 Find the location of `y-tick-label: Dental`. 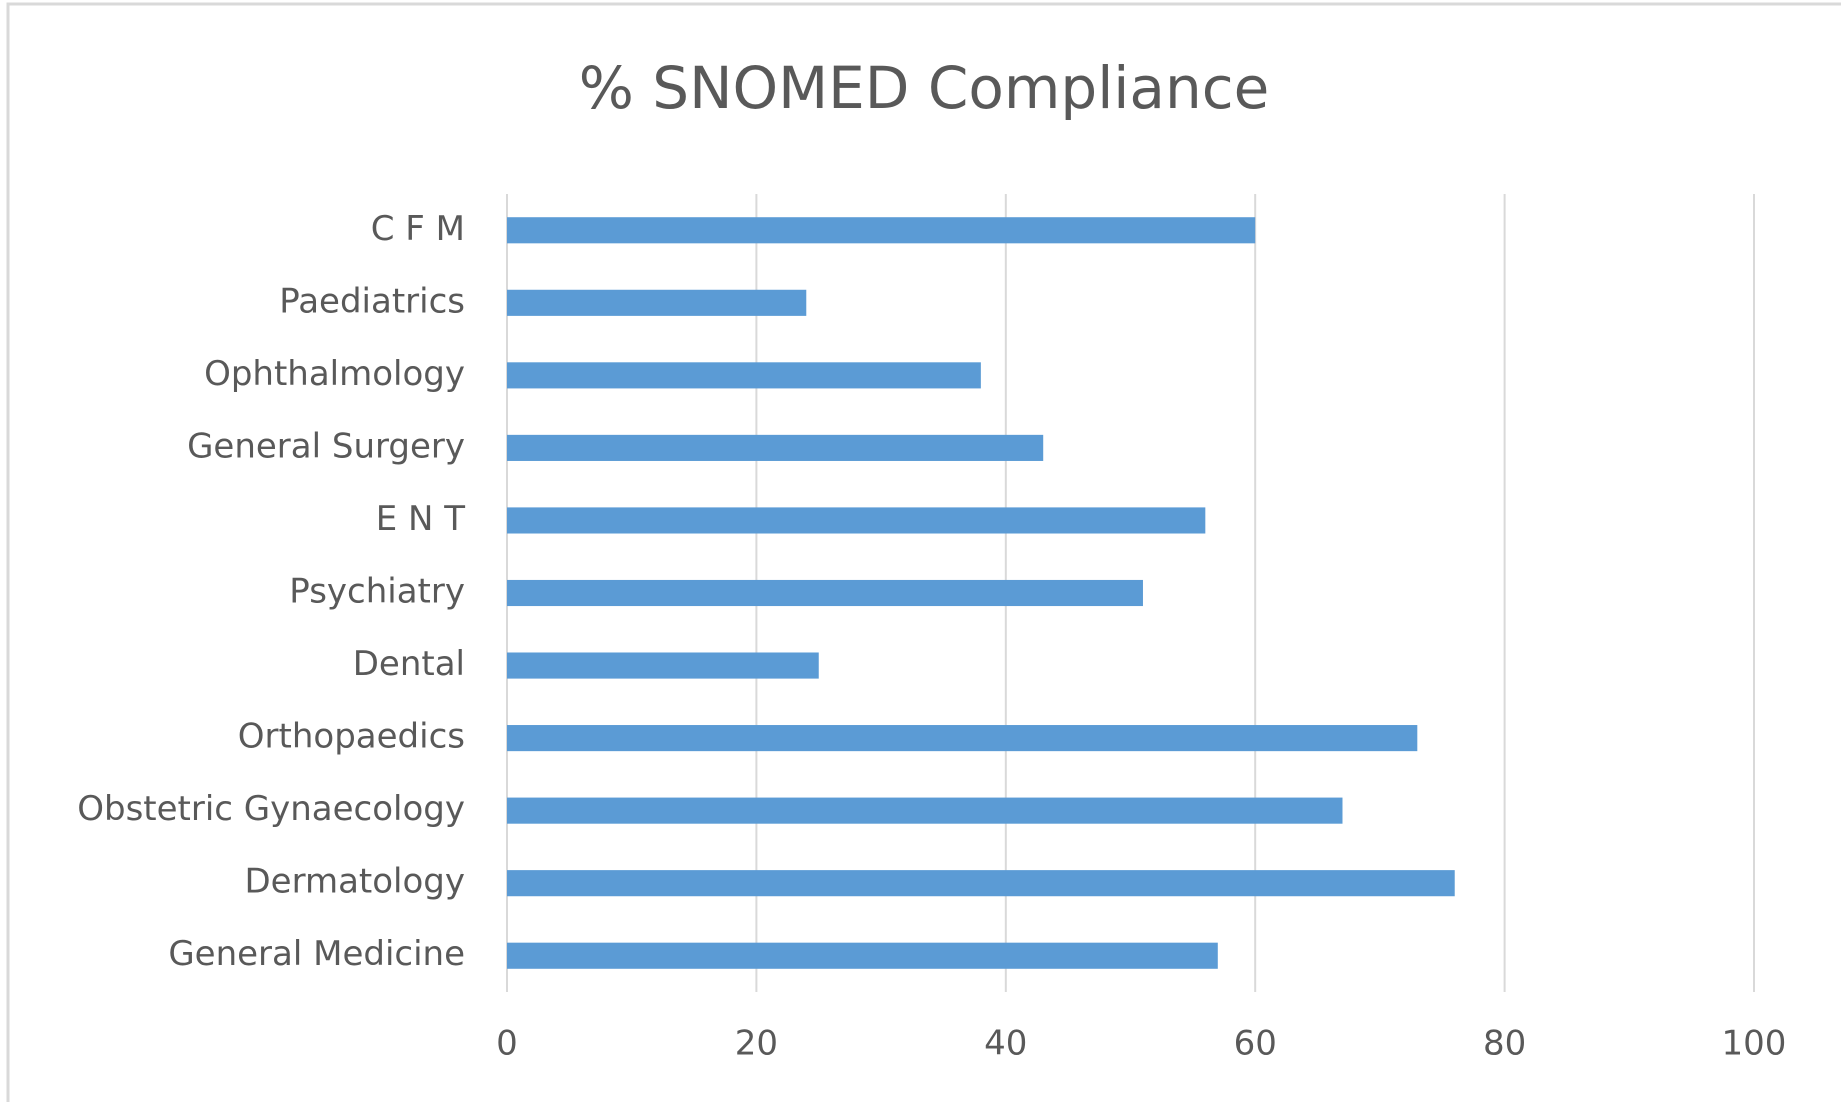

y-tick-label: Dental is located at coordinates (409, 664).